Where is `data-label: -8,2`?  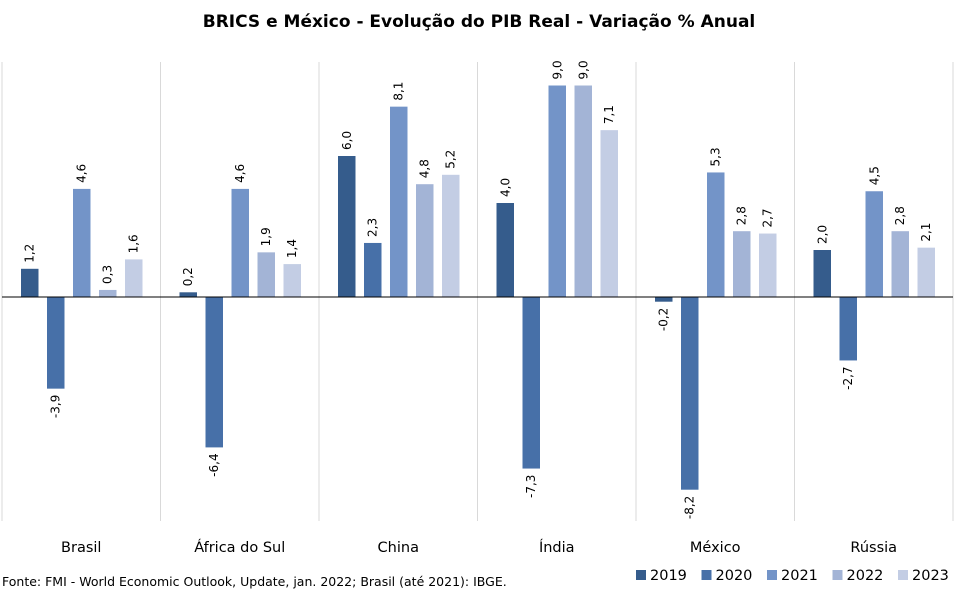
data-label: -8,2 is located at coordinates (690, 507).